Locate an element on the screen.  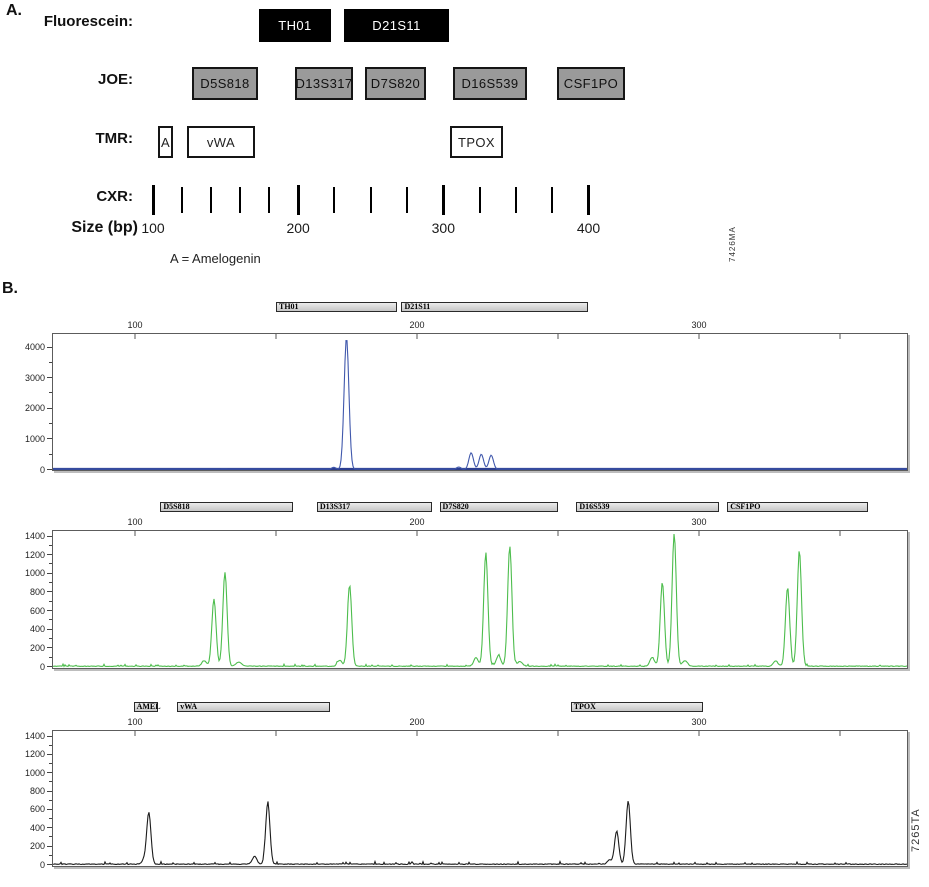
locus-bar-th01: TH01 is located at coordinates (337, 307).